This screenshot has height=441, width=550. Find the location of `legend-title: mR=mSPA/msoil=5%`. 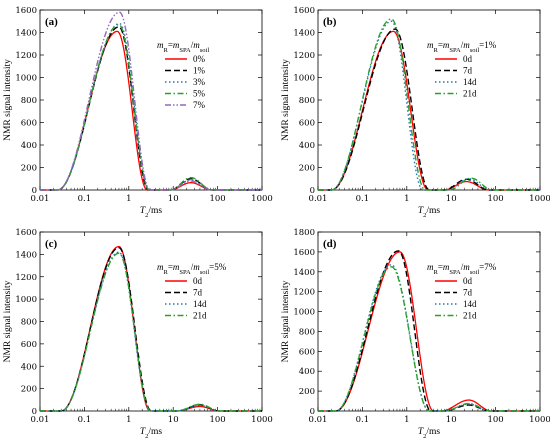

legend-title: mR=mSPA/msoil=5% is located at coordinates (192, 269).